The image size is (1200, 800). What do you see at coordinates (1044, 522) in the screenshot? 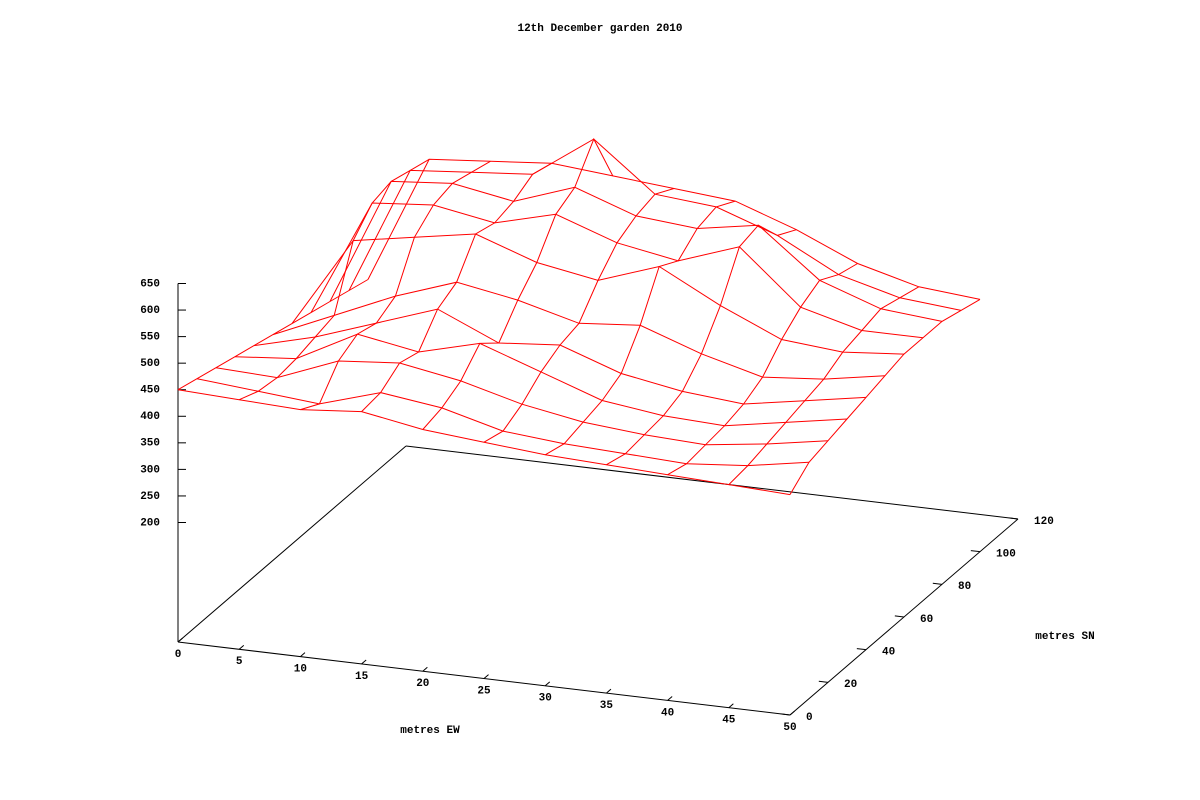
I see `y-tick-label: 120` at bounding box center [1044, 522].